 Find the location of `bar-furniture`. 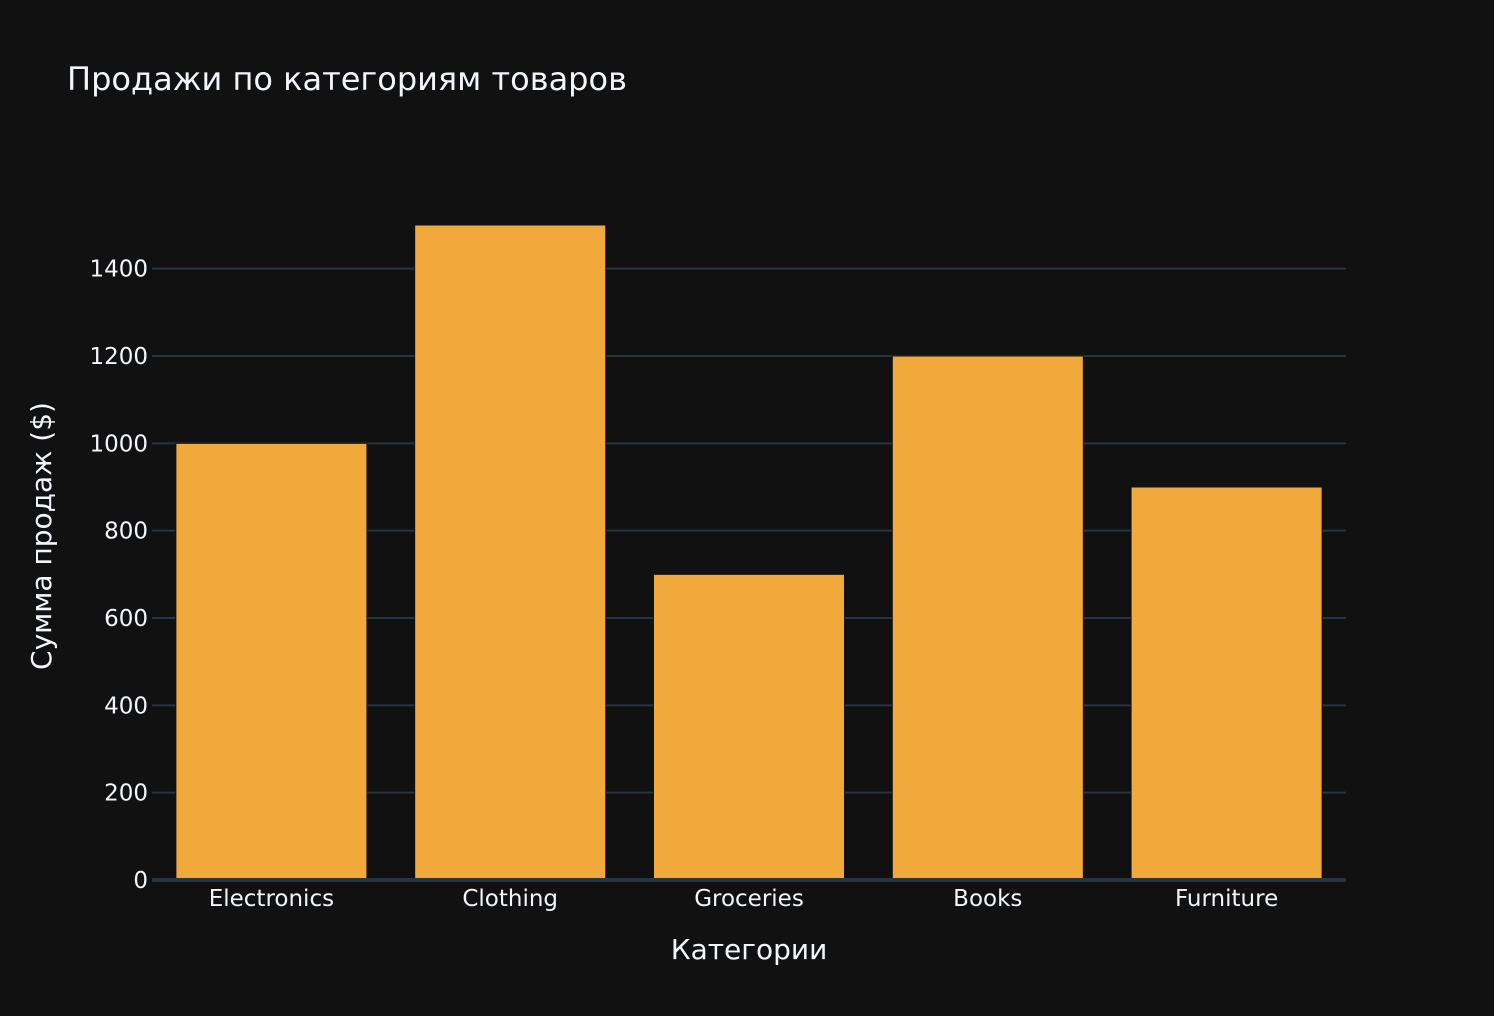

bar-furniture is located at coordinates (1226, 683).